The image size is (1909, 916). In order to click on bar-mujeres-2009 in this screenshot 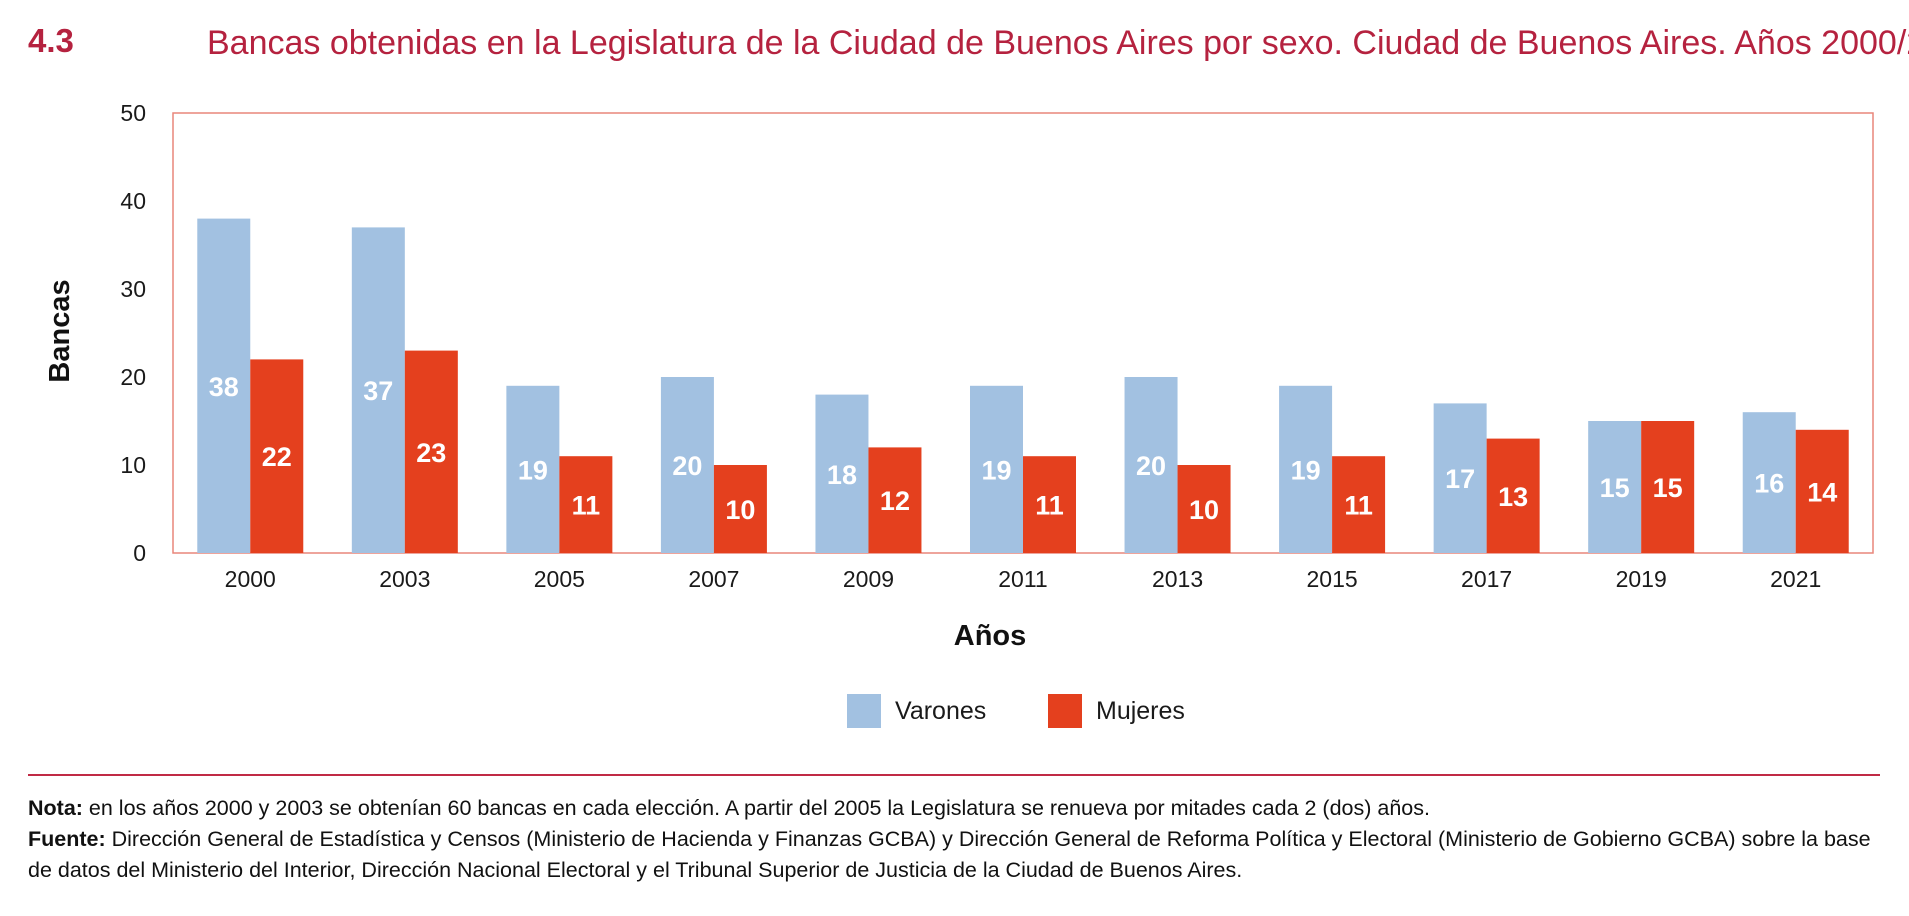, I will do `click(895, 500)`.